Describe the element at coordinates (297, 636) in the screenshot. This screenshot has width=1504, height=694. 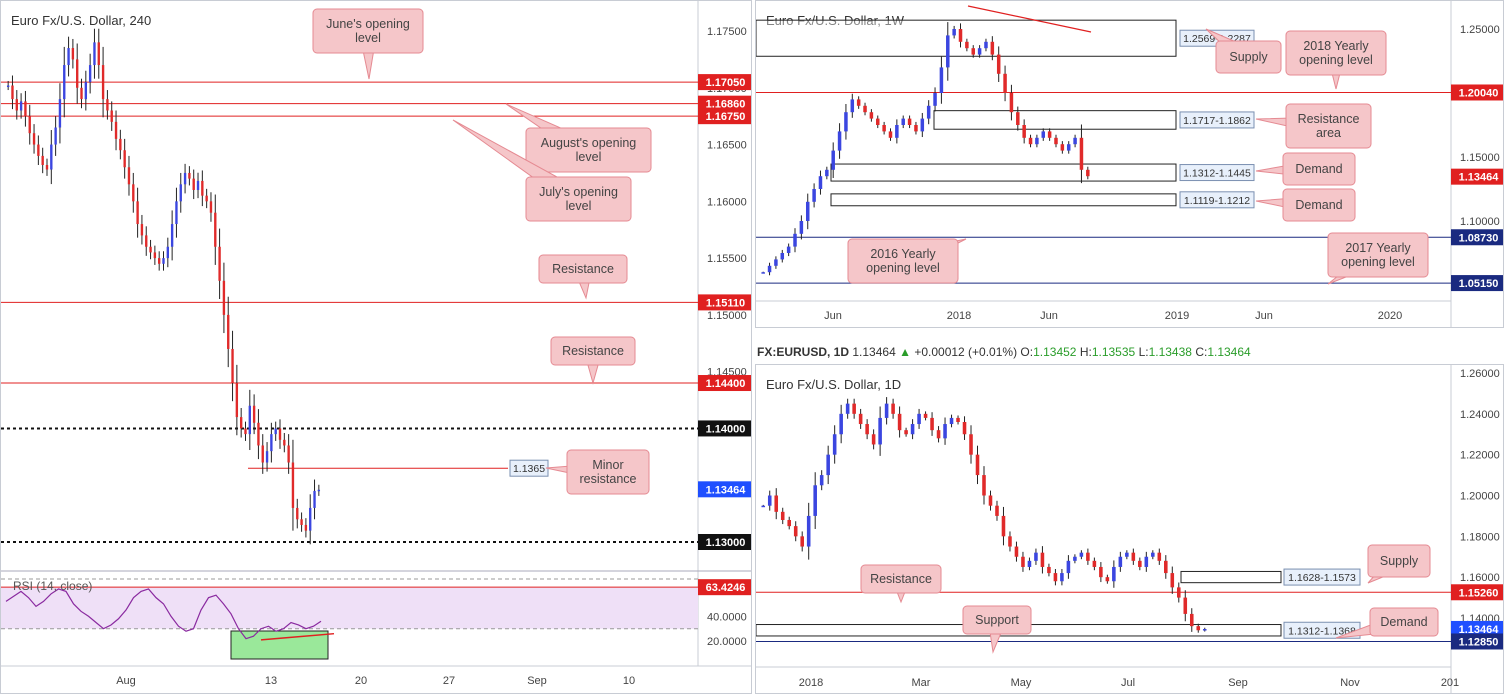
I see `rsi-divergence-line` at that location.